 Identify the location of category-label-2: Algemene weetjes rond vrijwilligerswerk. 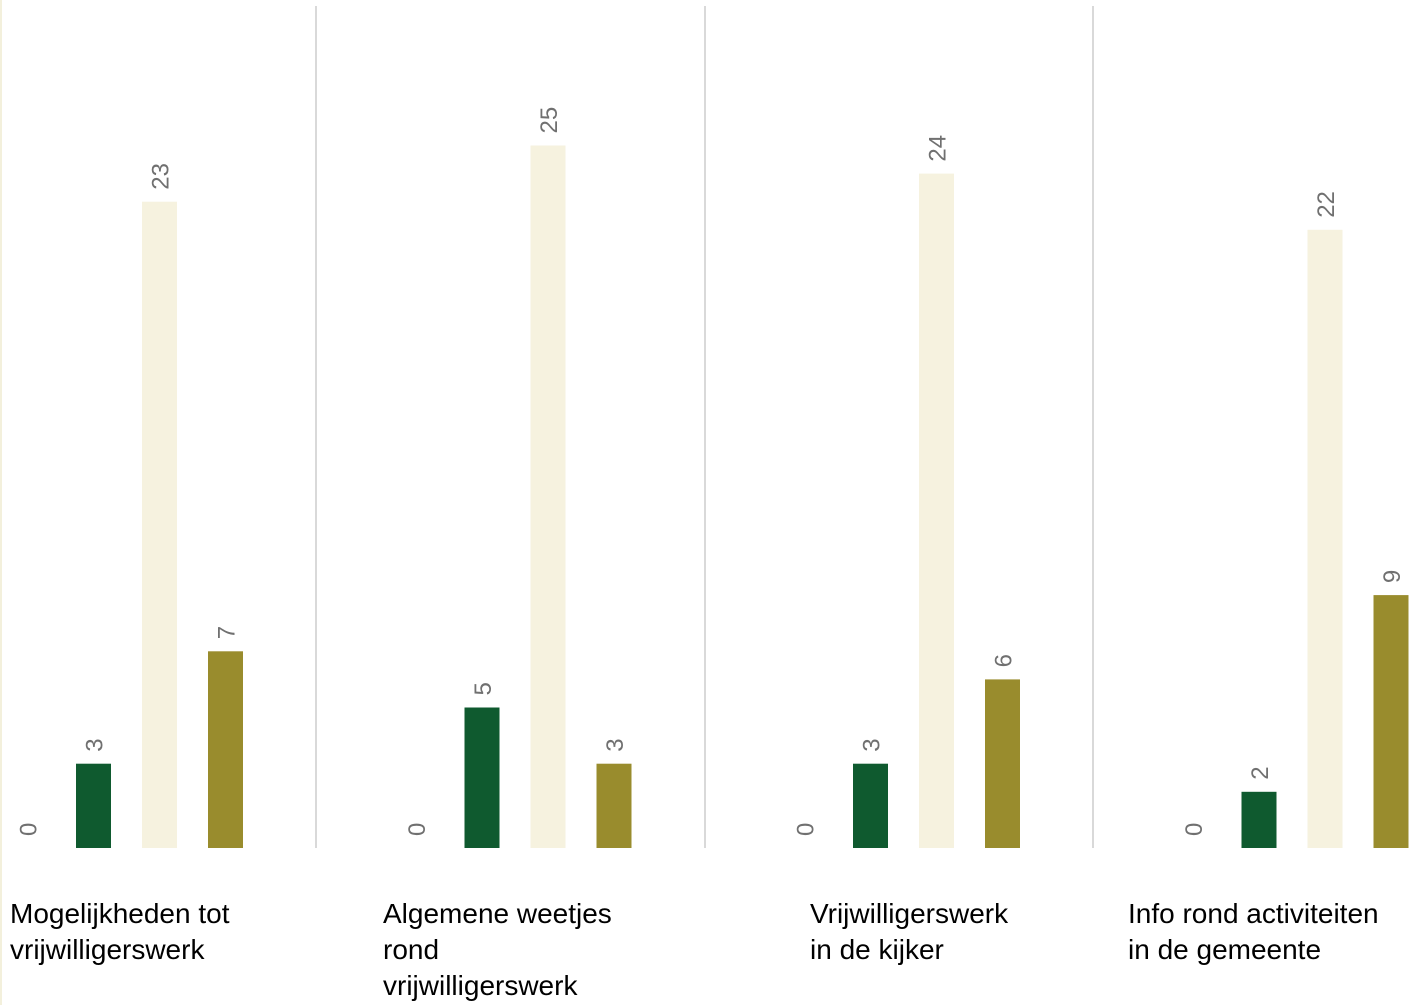
(497, 950).